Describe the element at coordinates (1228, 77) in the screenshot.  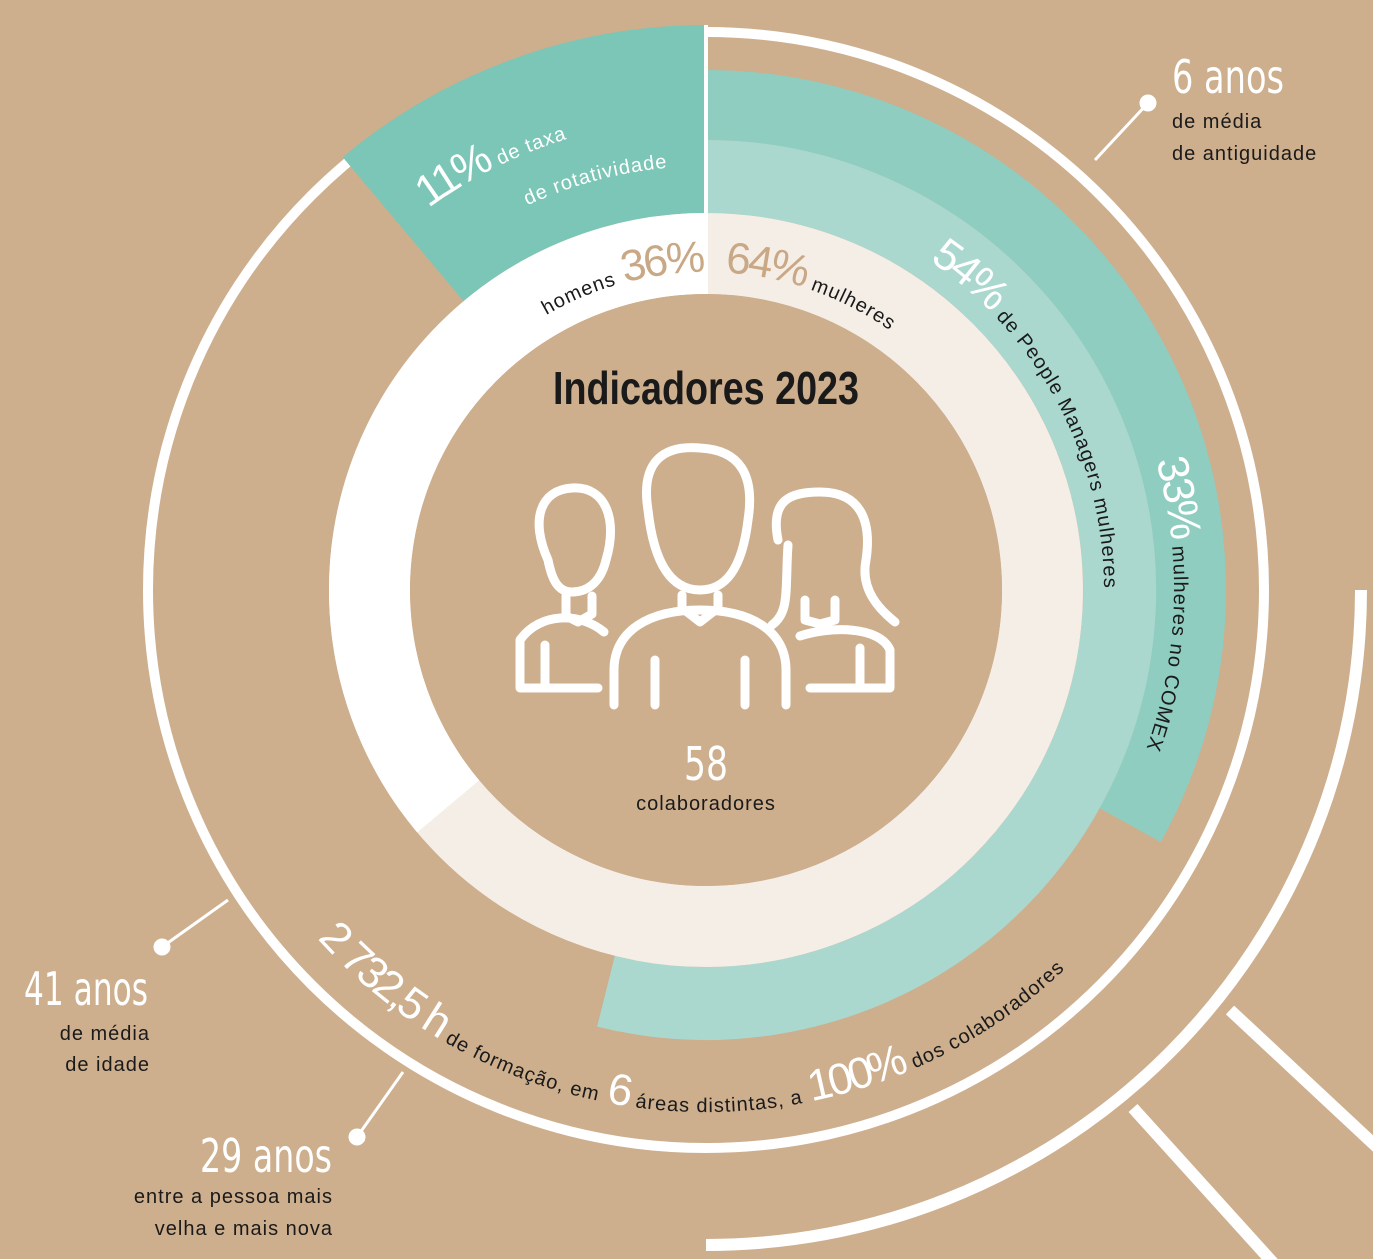
I see `seniority-value: 6 anos` at that location.